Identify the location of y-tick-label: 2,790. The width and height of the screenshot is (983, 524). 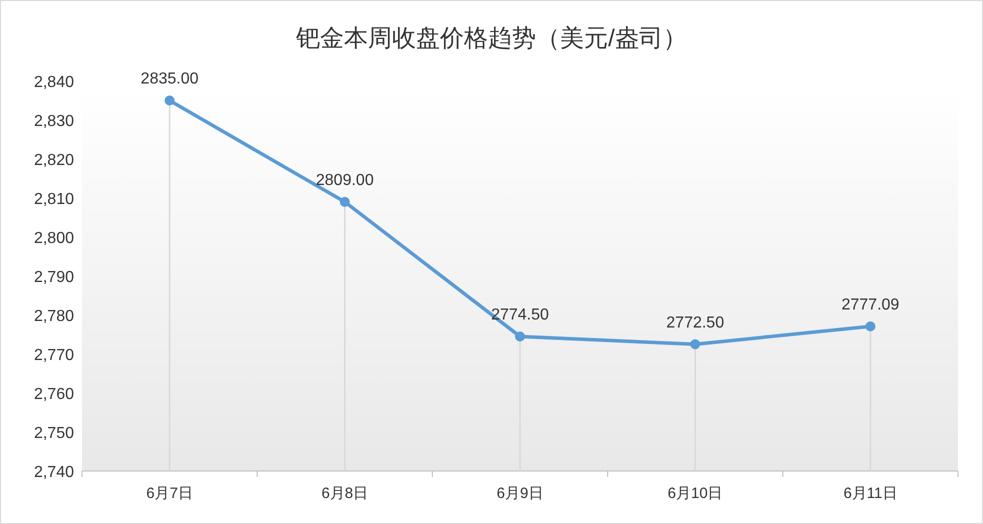
(54, 277).